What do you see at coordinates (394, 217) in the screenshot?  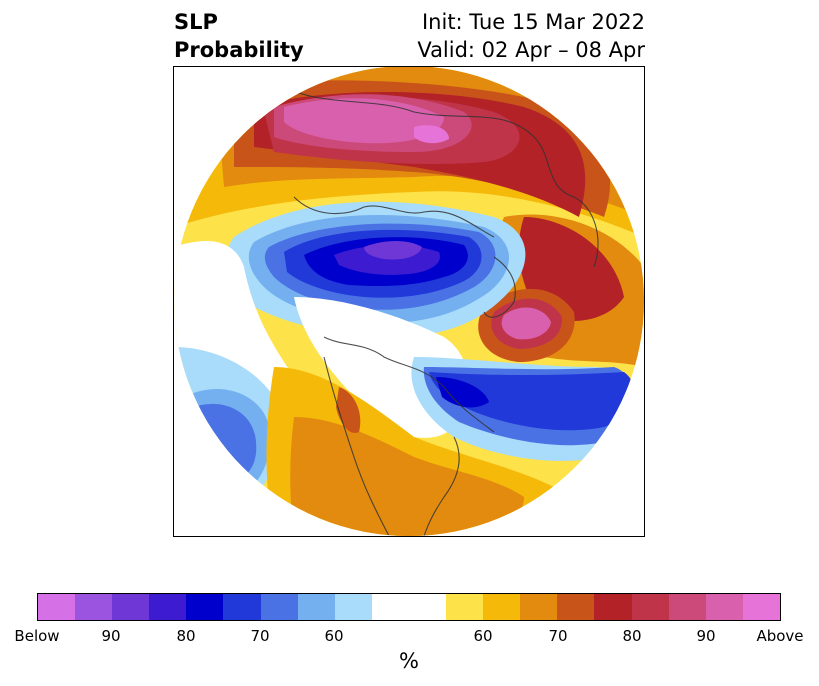 I see `arctic-coast` at bounding box center [394, 217].